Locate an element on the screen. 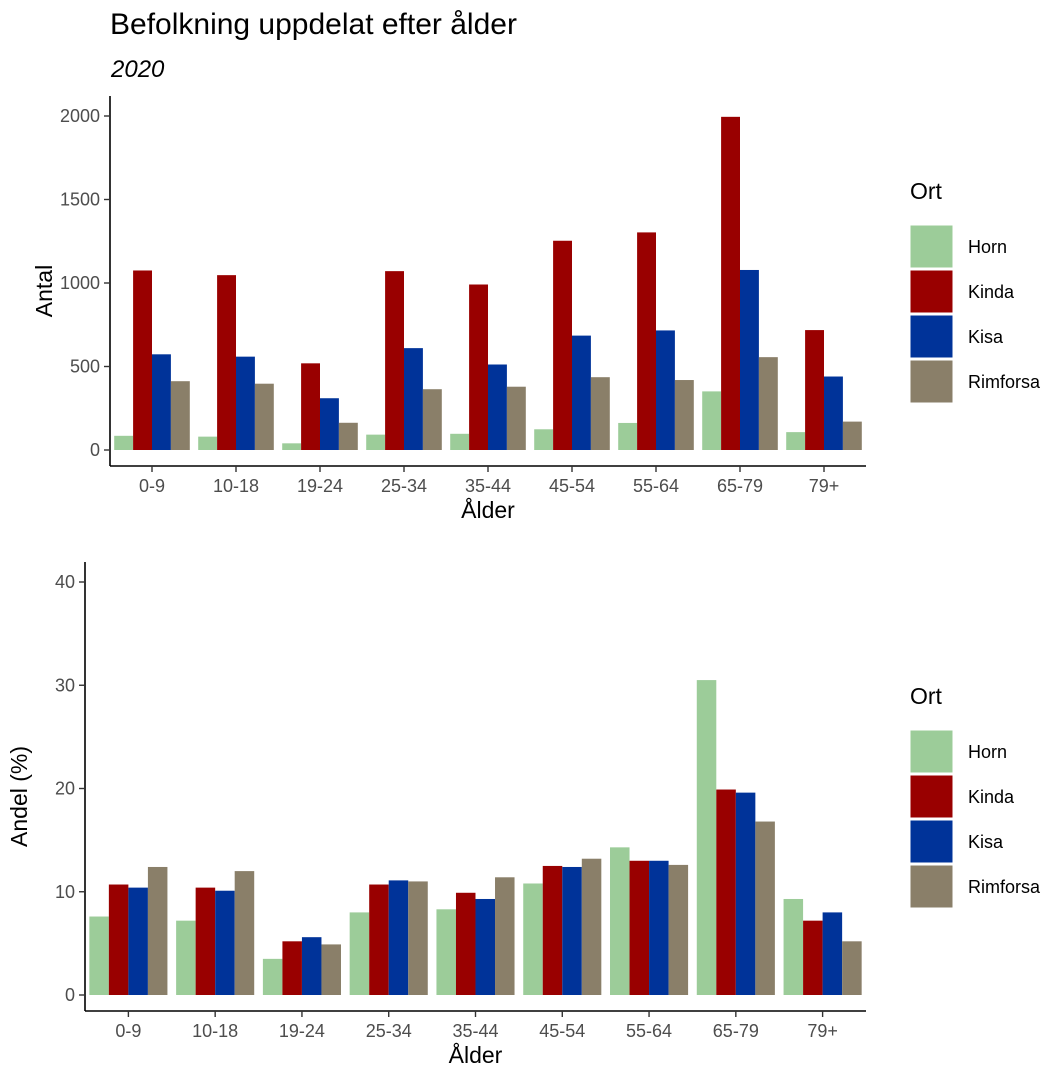 The image size is (1062, 1079). chart-subtitle: 2020 is located at coordinates (138, 69).